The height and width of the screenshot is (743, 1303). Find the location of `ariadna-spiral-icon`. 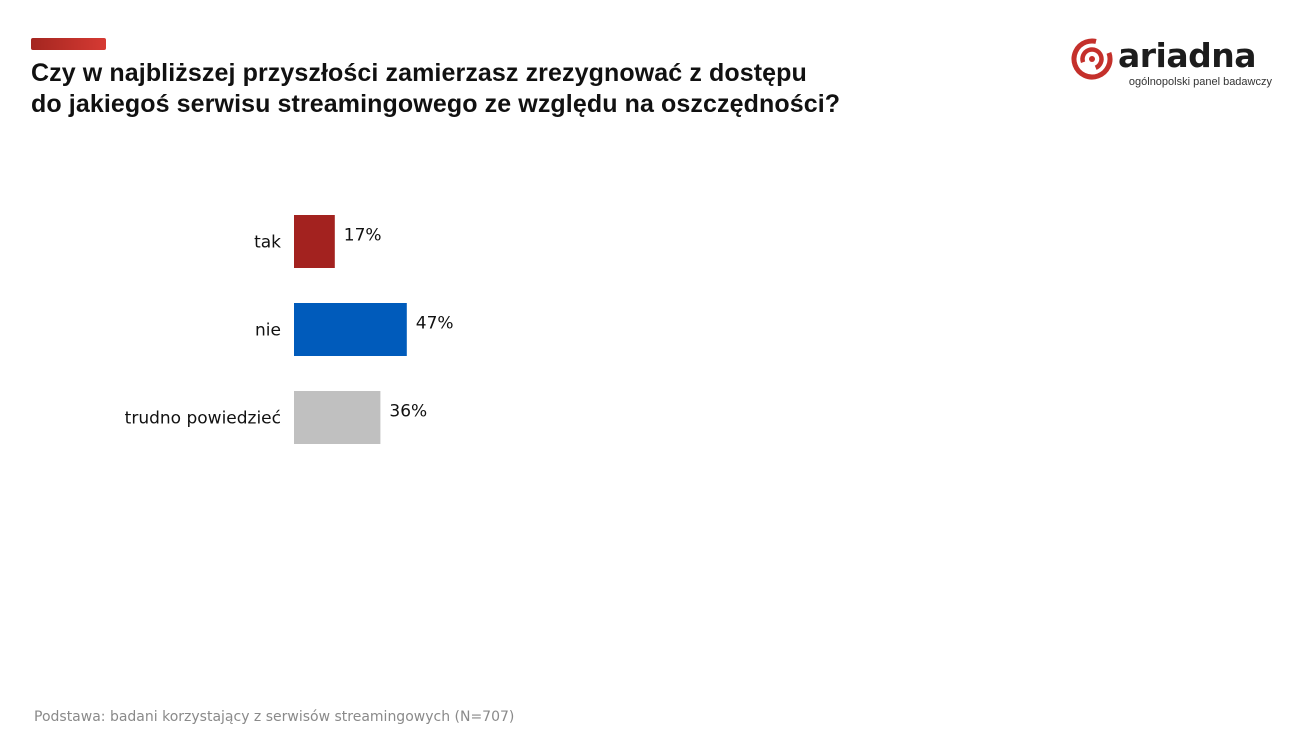

ariadna-spiral-icon is located at coordinates (1092, 59).